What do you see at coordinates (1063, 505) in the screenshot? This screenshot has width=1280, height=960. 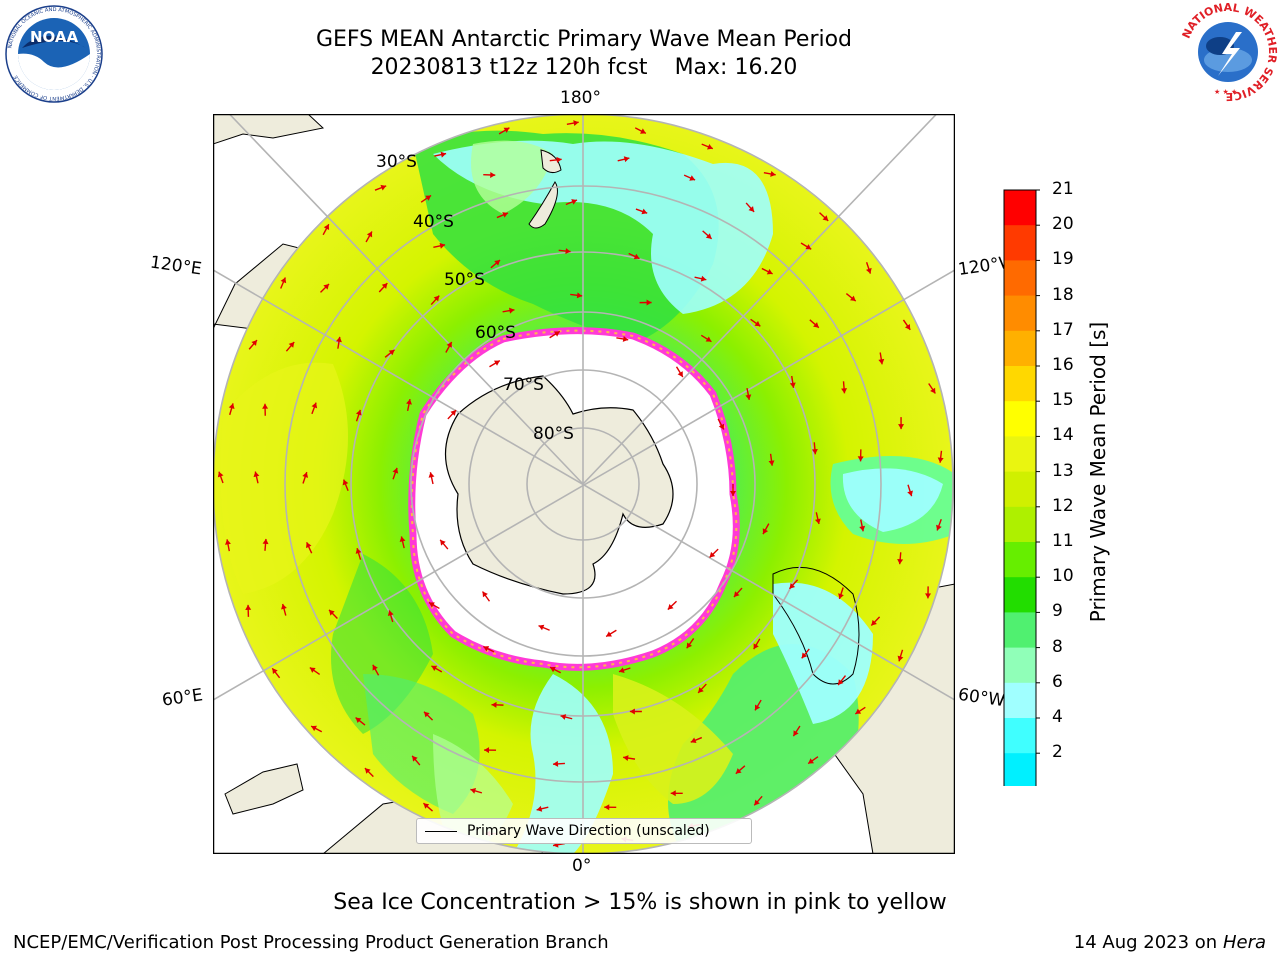 I see `colorbar-tick-label: 12` at bounding box center [1063, 505].